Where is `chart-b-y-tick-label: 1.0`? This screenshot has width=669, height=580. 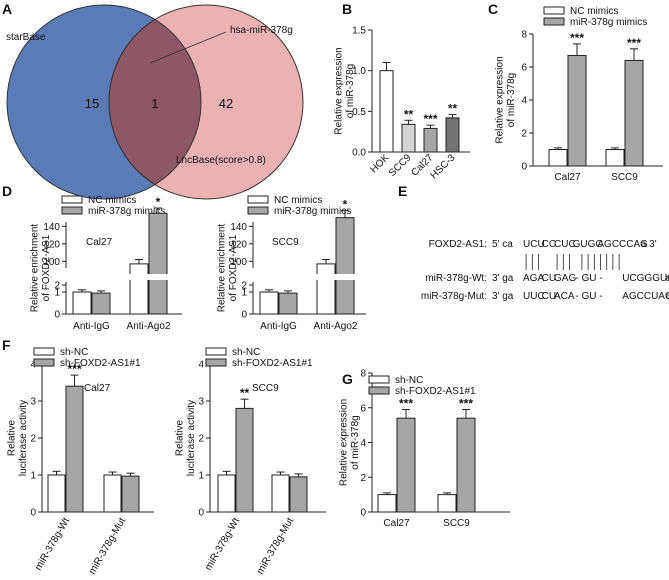 chart-b-y-tick-label: 1.0 is located at coordinates (359, 71).